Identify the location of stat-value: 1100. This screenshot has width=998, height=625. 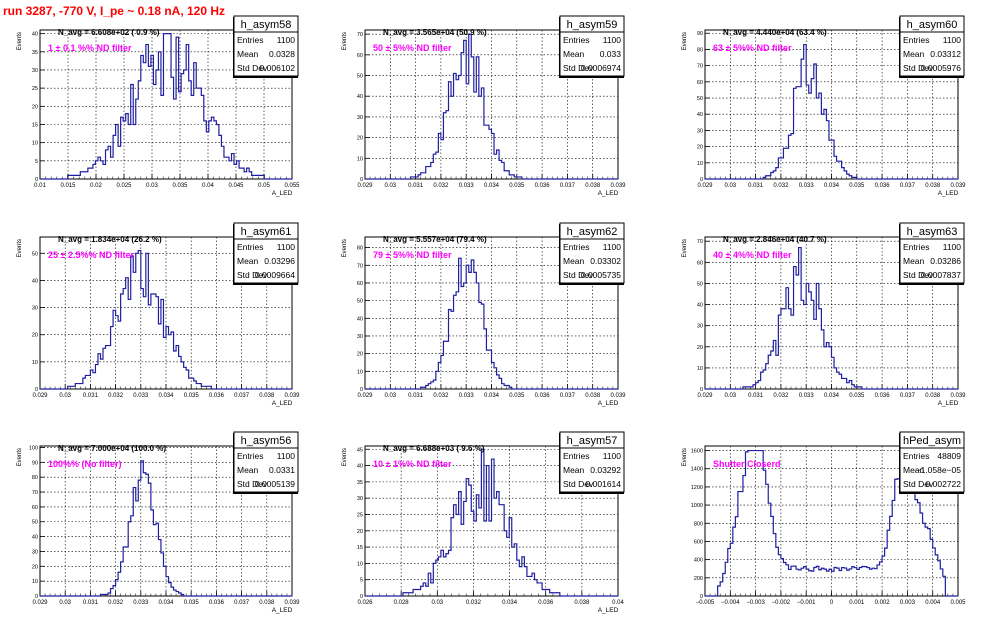
(286, 247).